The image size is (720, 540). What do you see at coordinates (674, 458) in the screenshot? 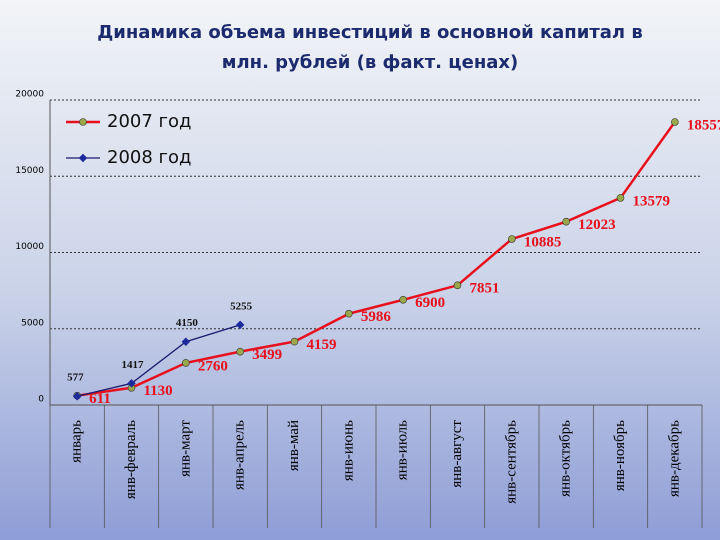
I see `x-tick-label: янв-декабрь` at bounding box center [674, 458].